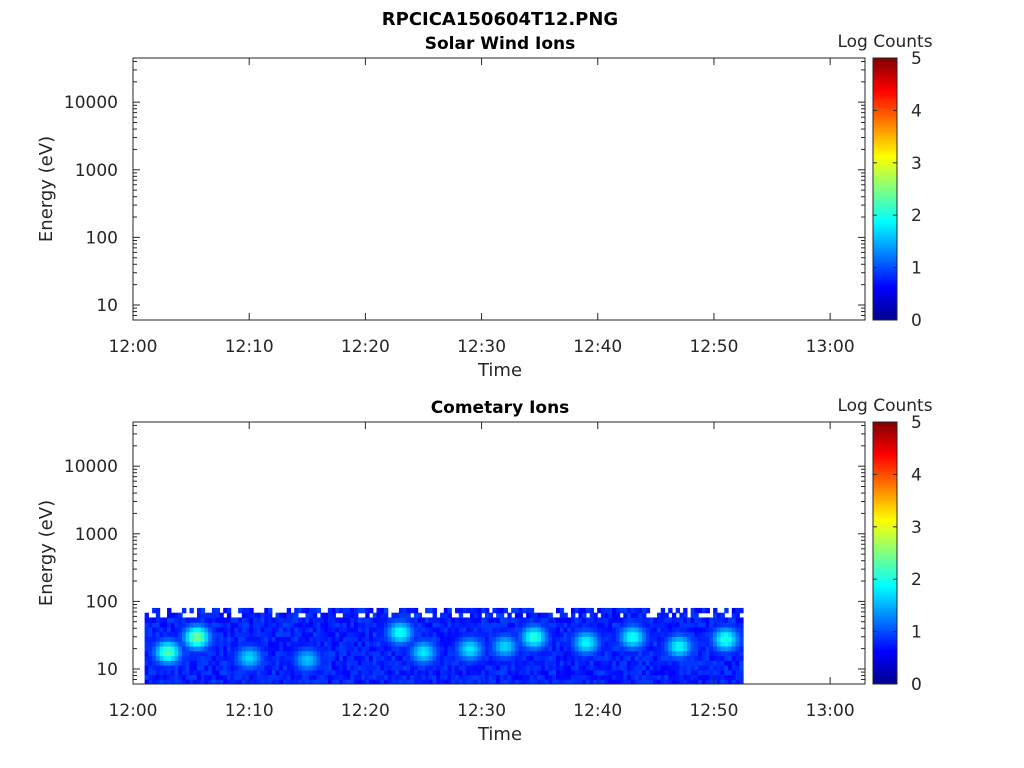 This screenshot has height=768, width=1024. What do you see at coordinates (133, 711) in the screenshot?
I see `x-tick-label: 12:00` at bounding box center [133, 711].